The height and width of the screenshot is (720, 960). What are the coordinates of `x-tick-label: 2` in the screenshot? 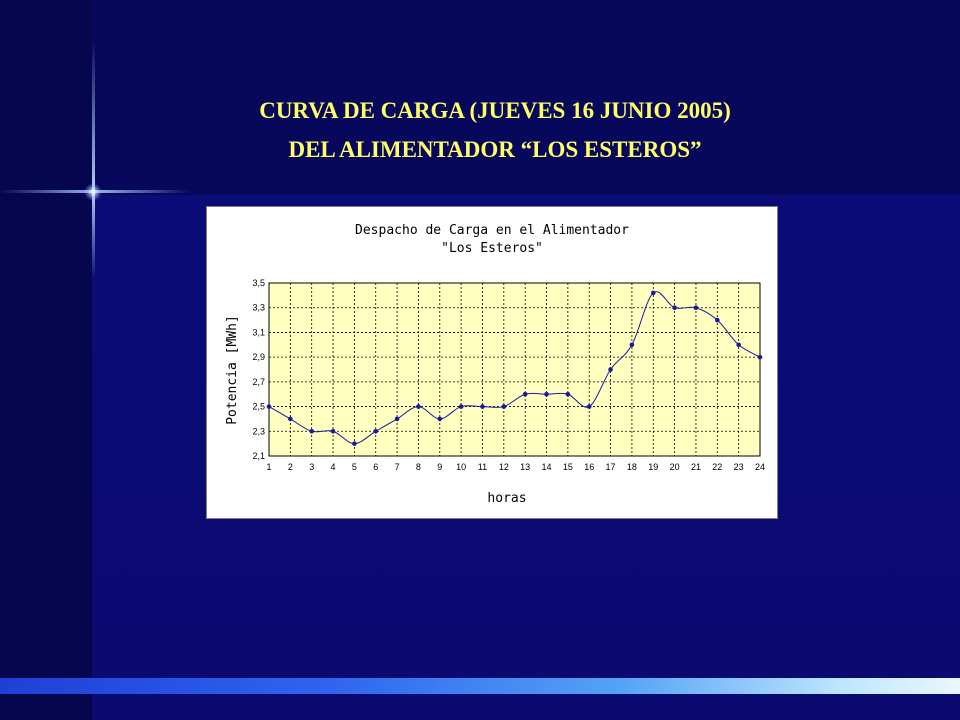 It's located at (290, 467).